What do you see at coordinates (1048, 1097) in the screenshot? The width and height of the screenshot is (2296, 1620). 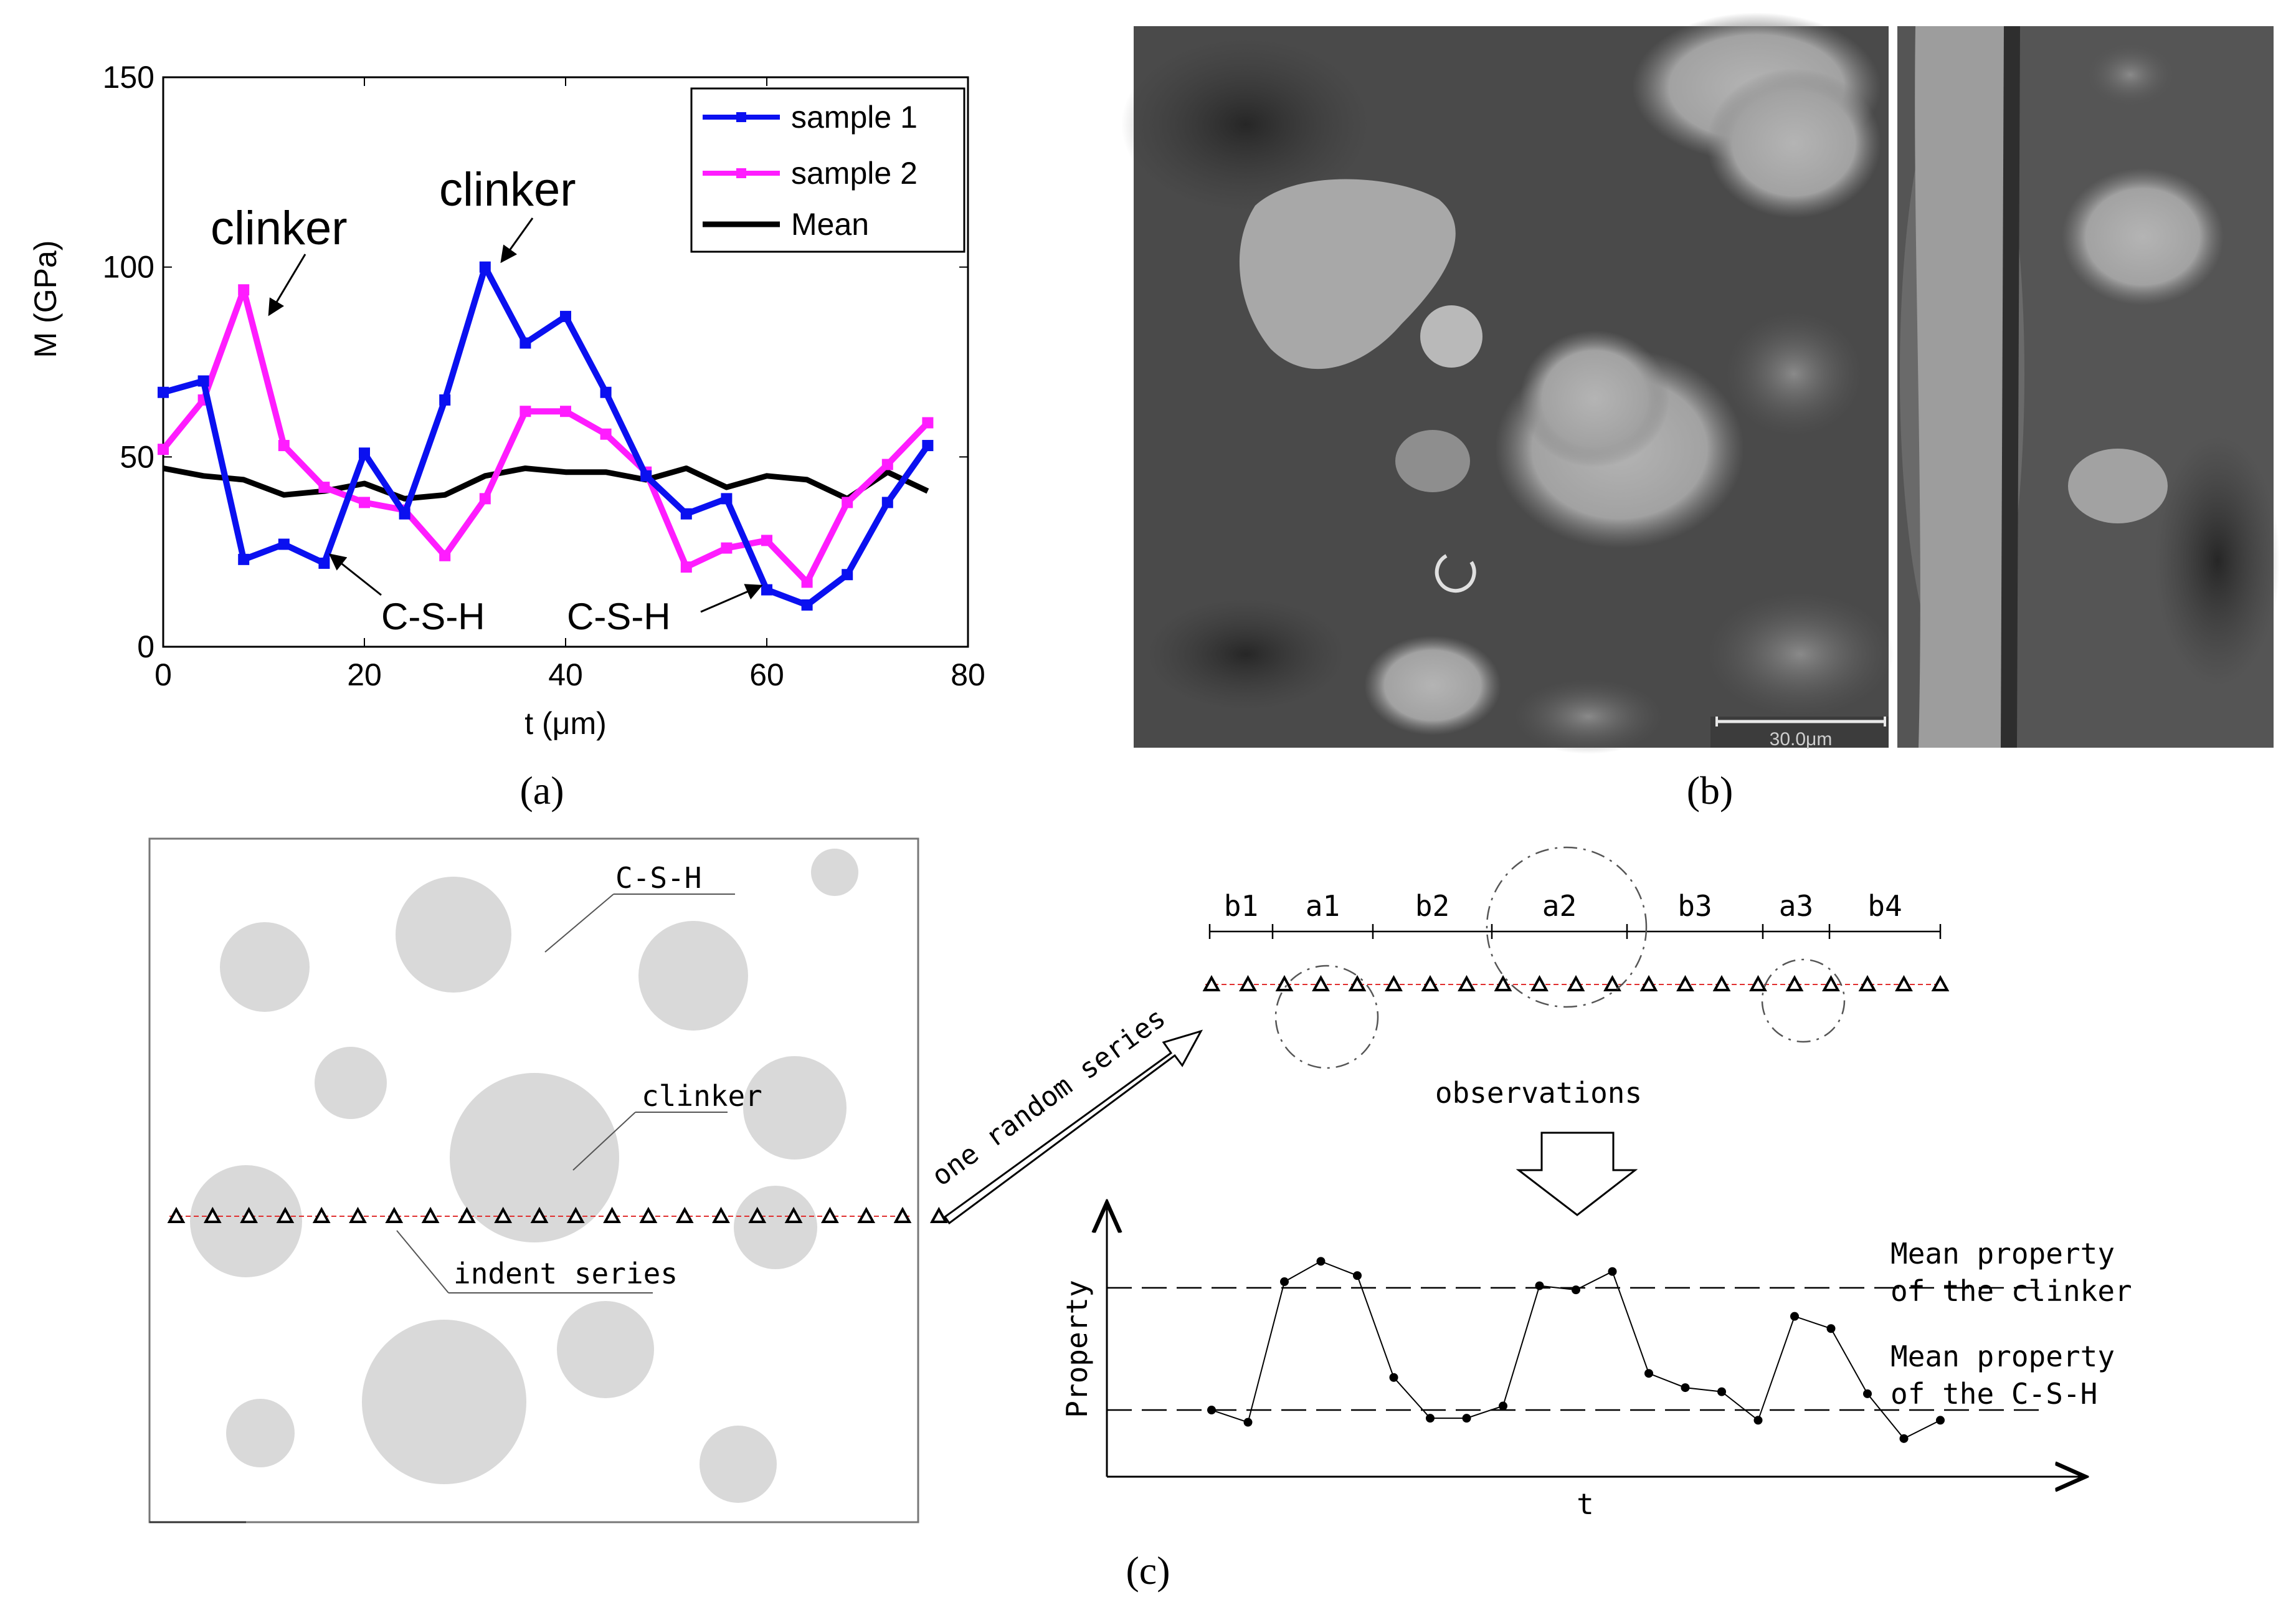 I see `label-one-random-series: one random series` at bounding box center [1048, 1097].